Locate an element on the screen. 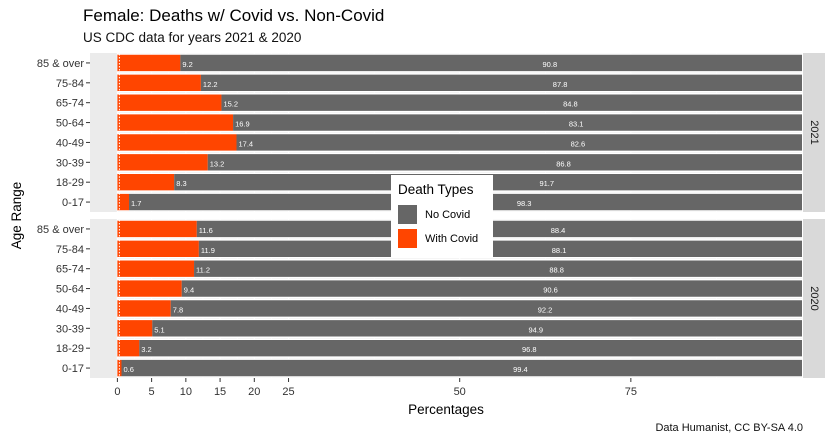 The width and height of the screenshot is (833, 443). data-label-no-covid: 86.8 is located at coordinates (563, 163).